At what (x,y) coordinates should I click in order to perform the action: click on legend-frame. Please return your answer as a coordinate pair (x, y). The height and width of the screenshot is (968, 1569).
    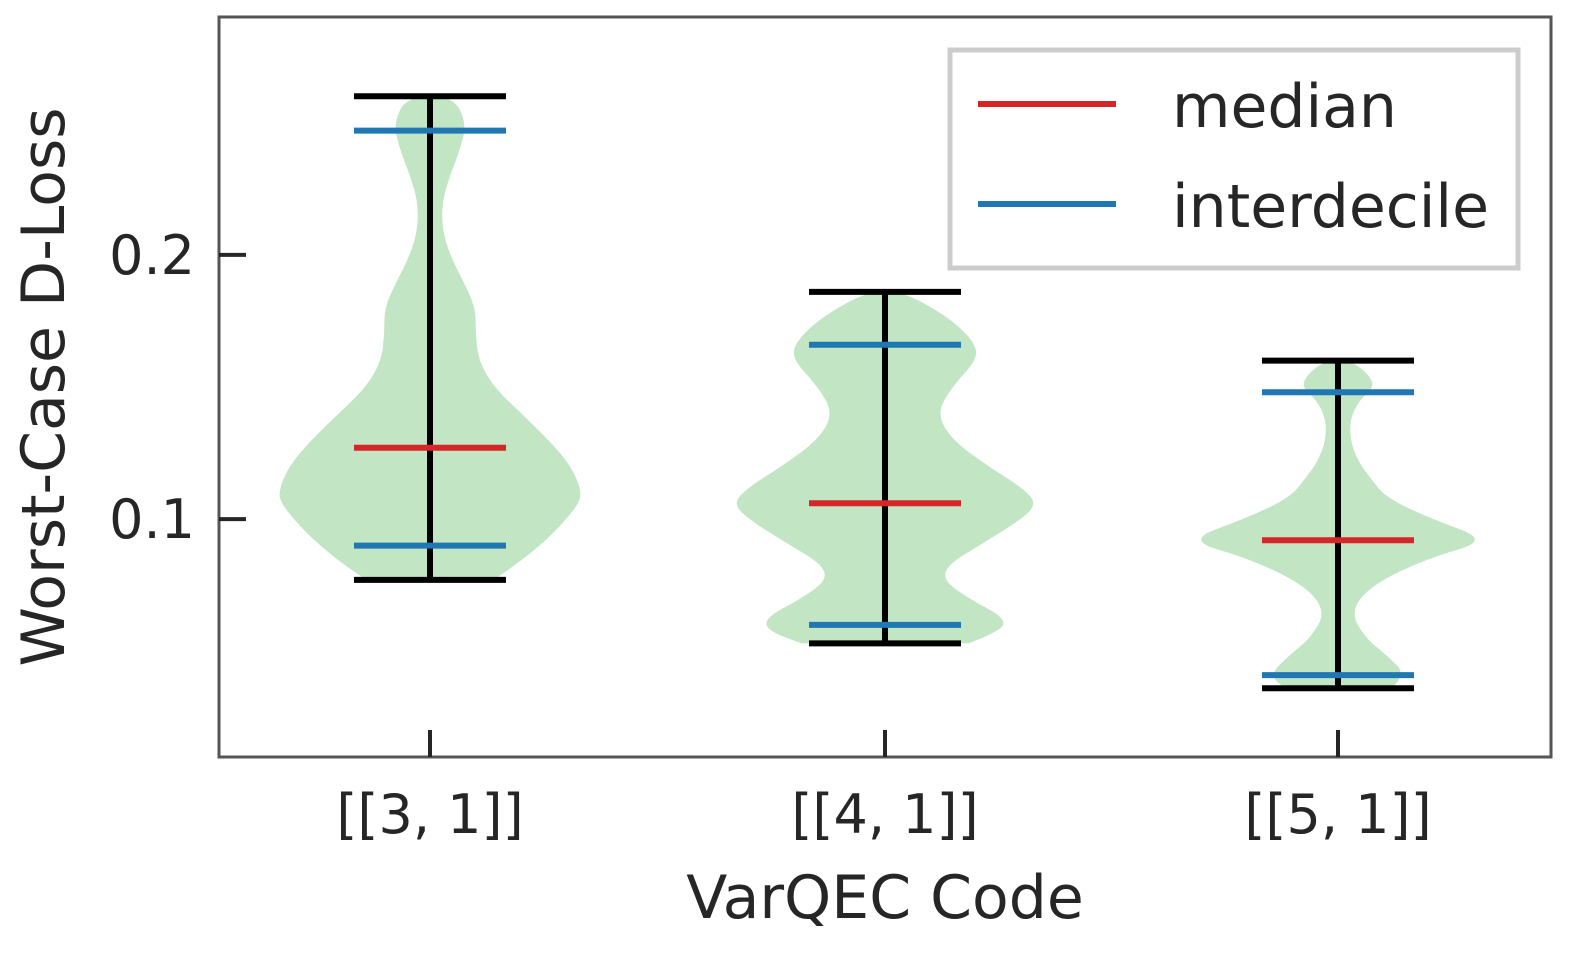
    Looking at the image, I should click on (1234, 159).